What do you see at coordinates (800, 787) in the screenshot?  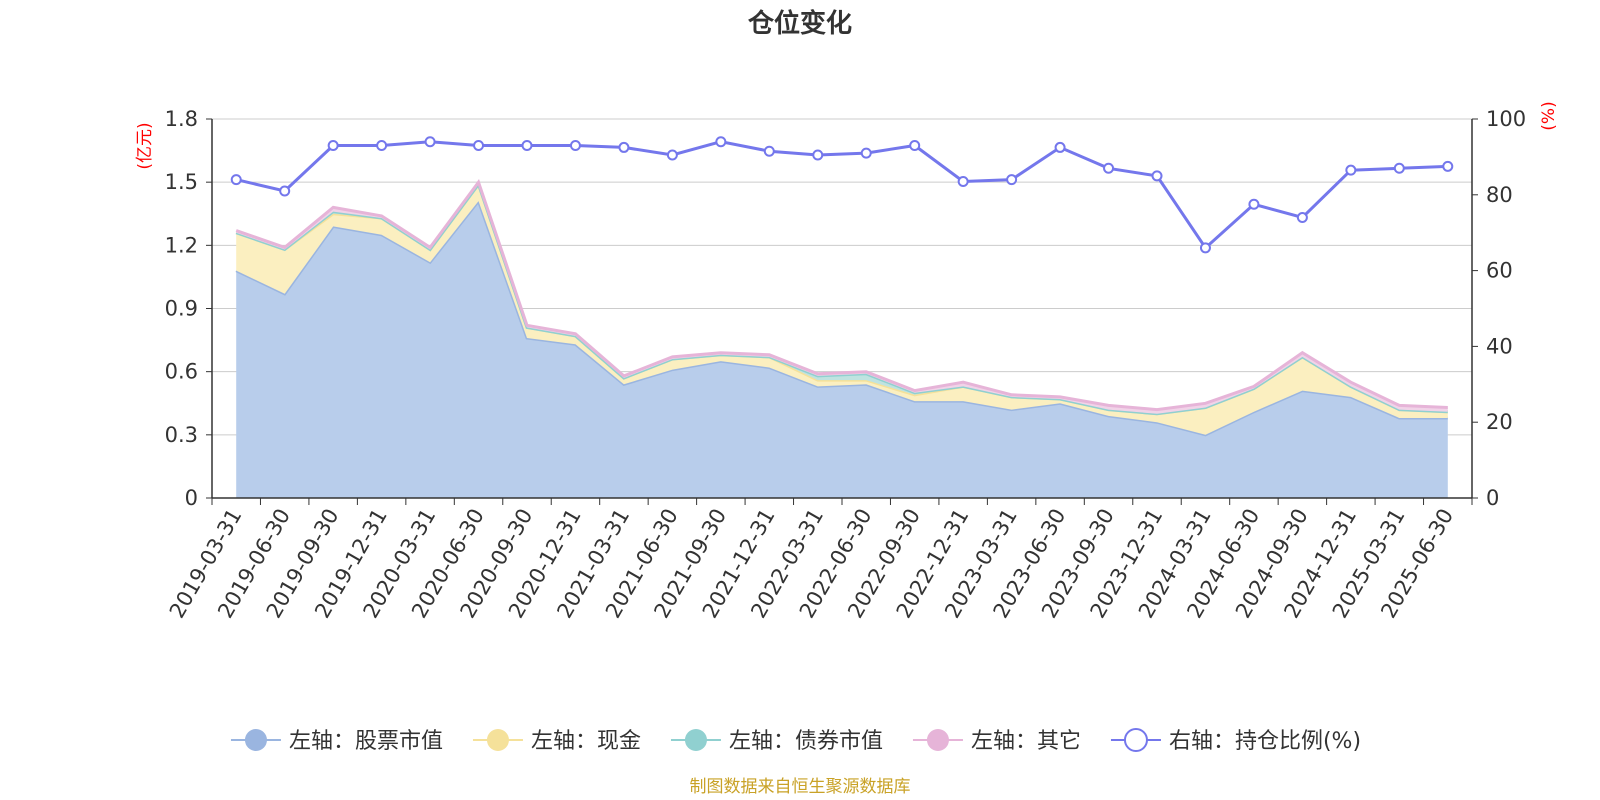 I see `data-source-note: 制图数据来自恒生聚源数据库` at bounding box center [800, 787].